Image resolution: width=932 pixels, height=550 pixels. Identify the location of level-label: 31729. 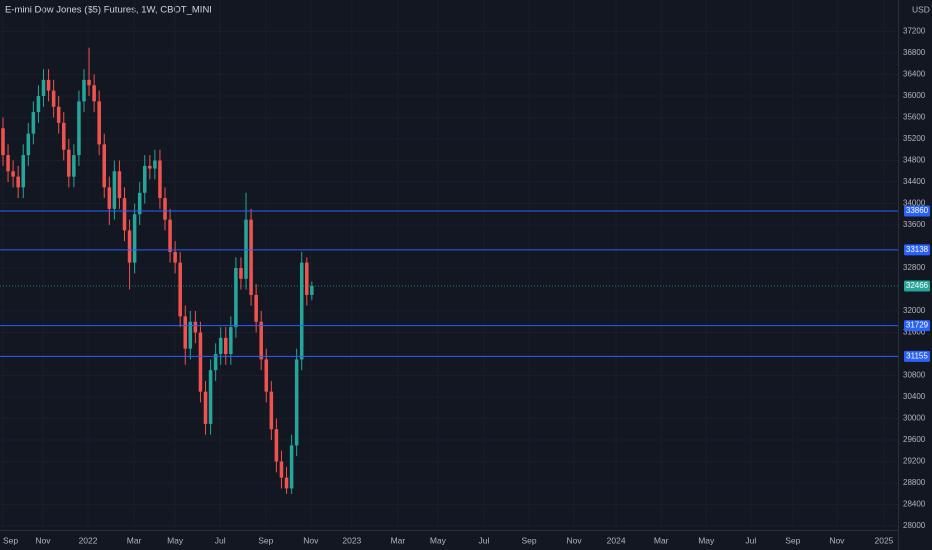
(917, 325).